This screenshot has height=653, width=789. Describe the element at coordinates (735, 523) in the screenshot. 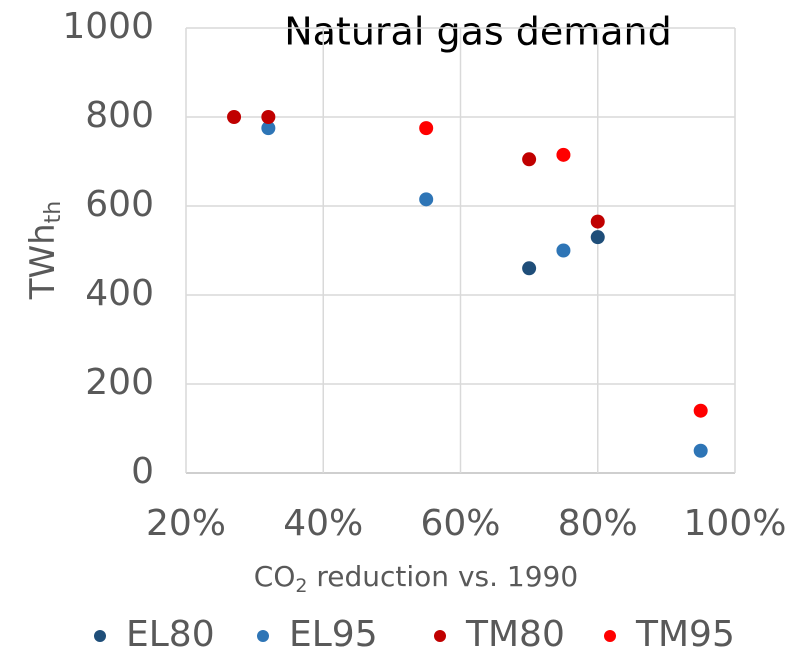

I see `x-tick-label: 100%` at that location.